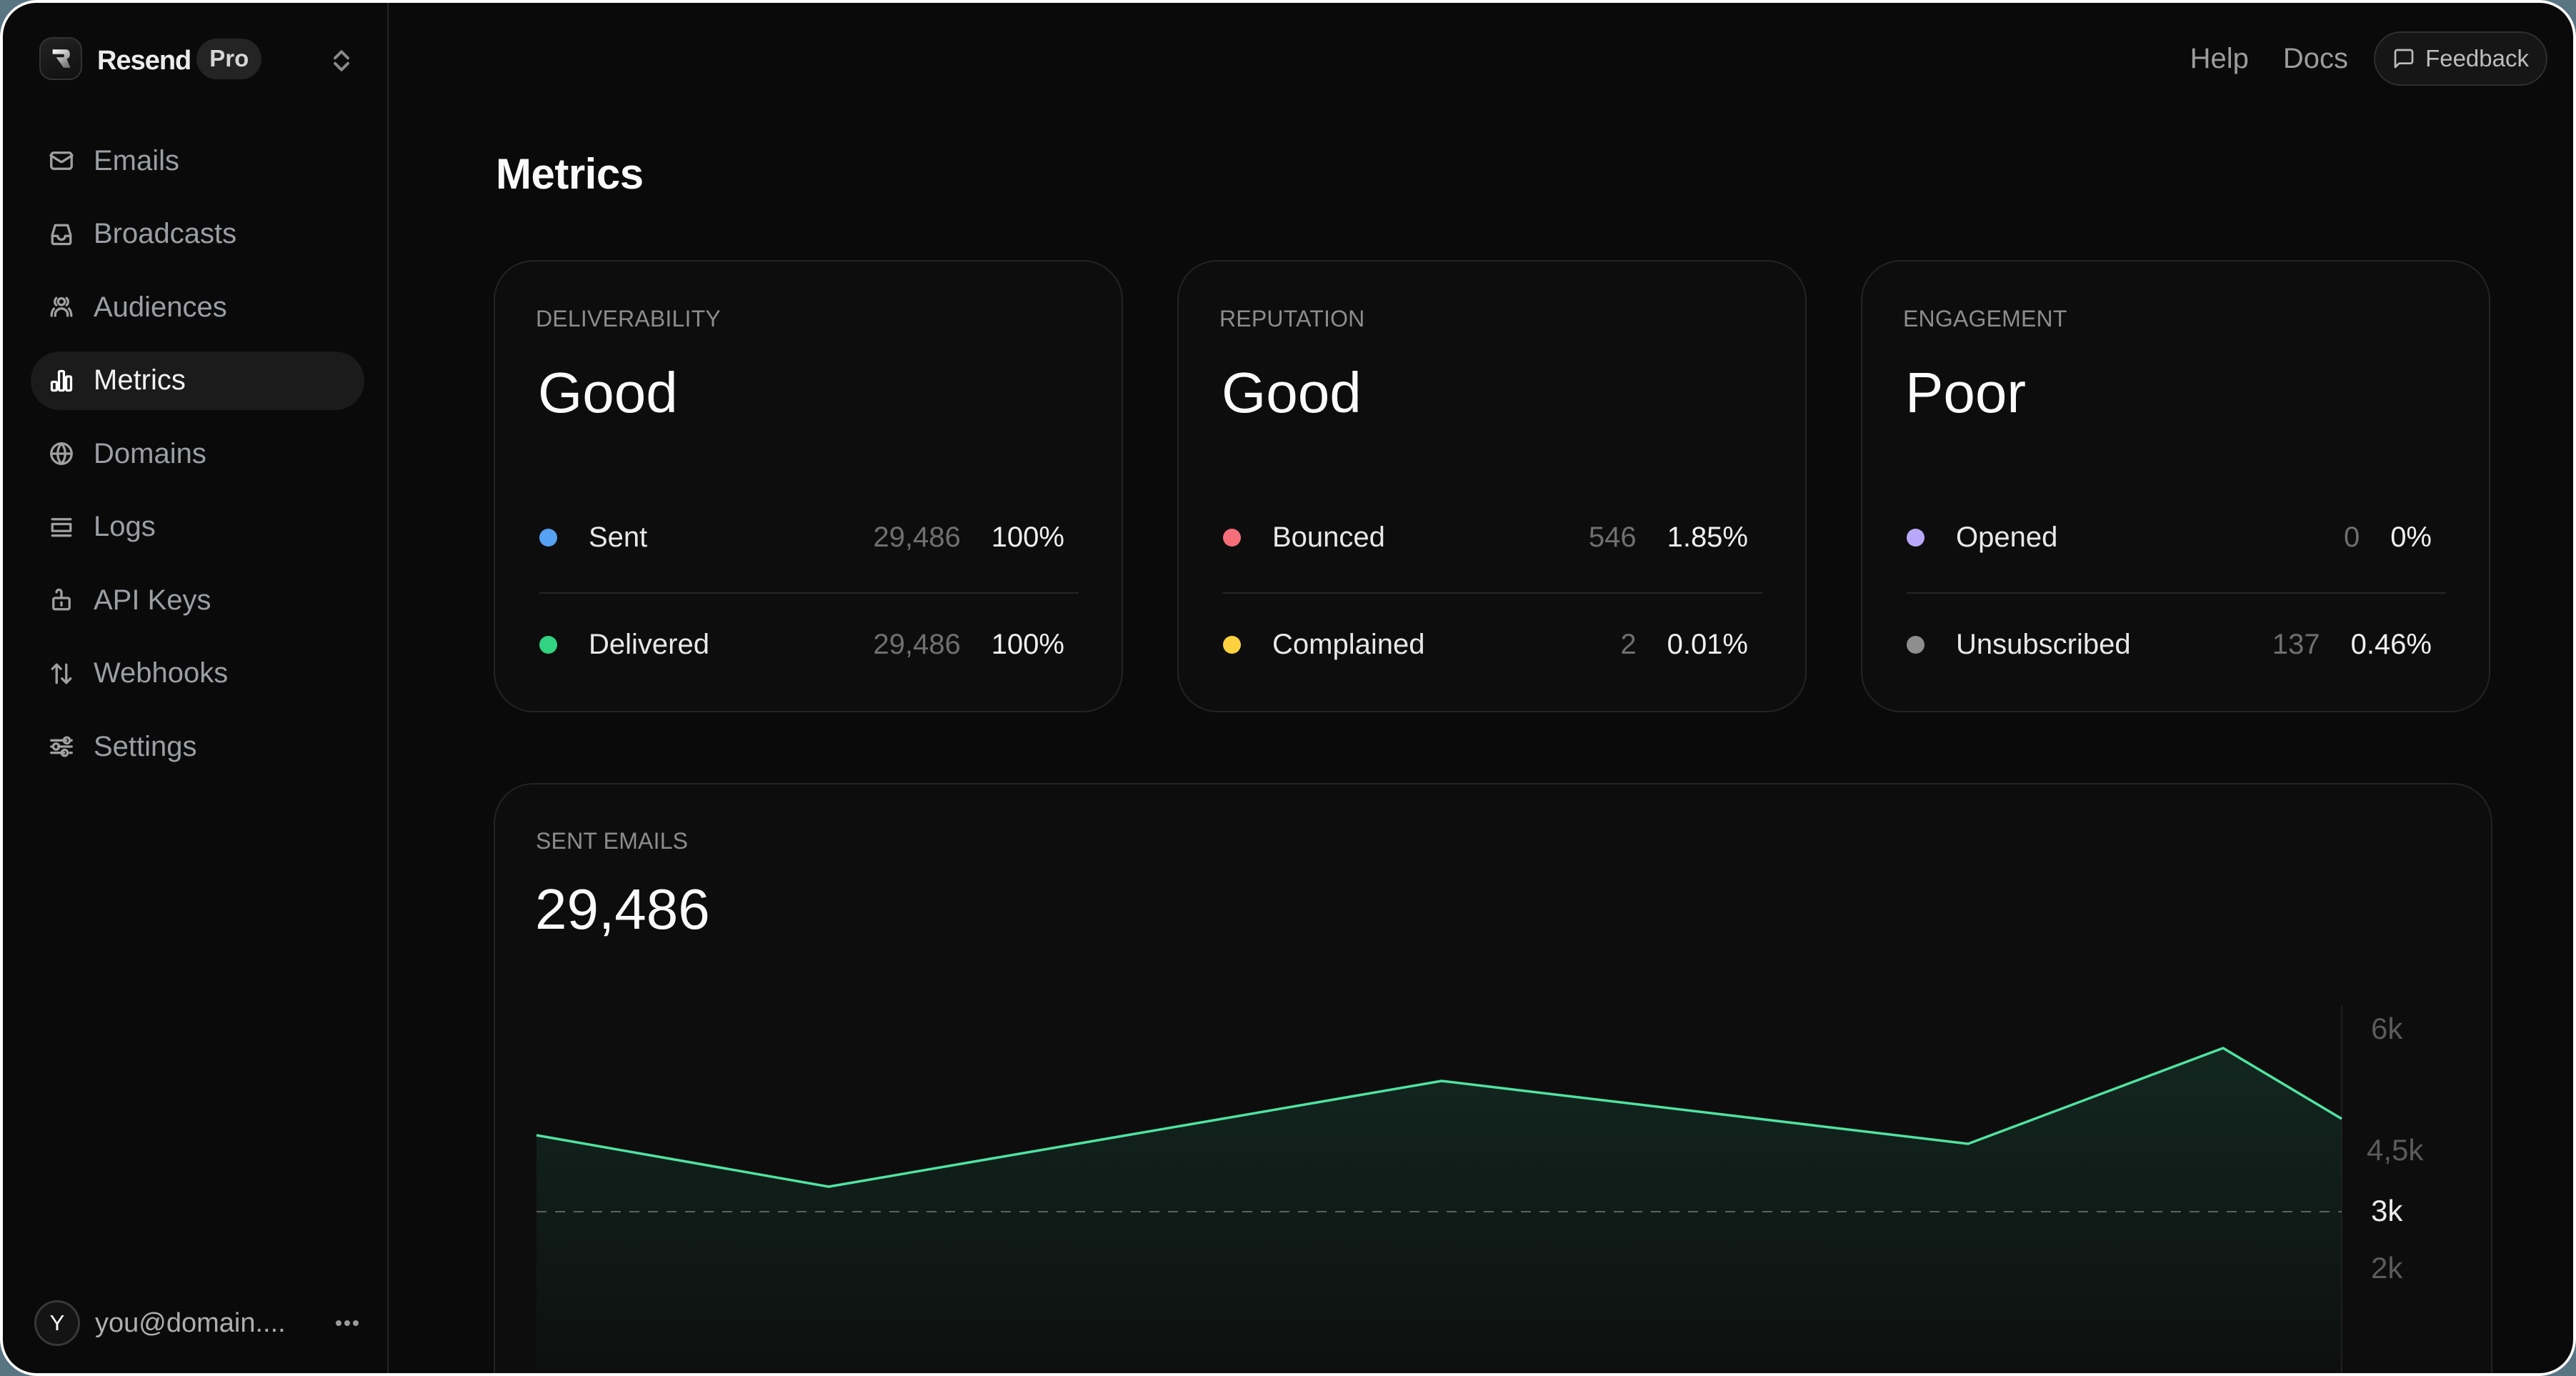  Describe the element at coordinates (2387, 1028) in the screenshot. I see `svg-text: 6k` at that location.